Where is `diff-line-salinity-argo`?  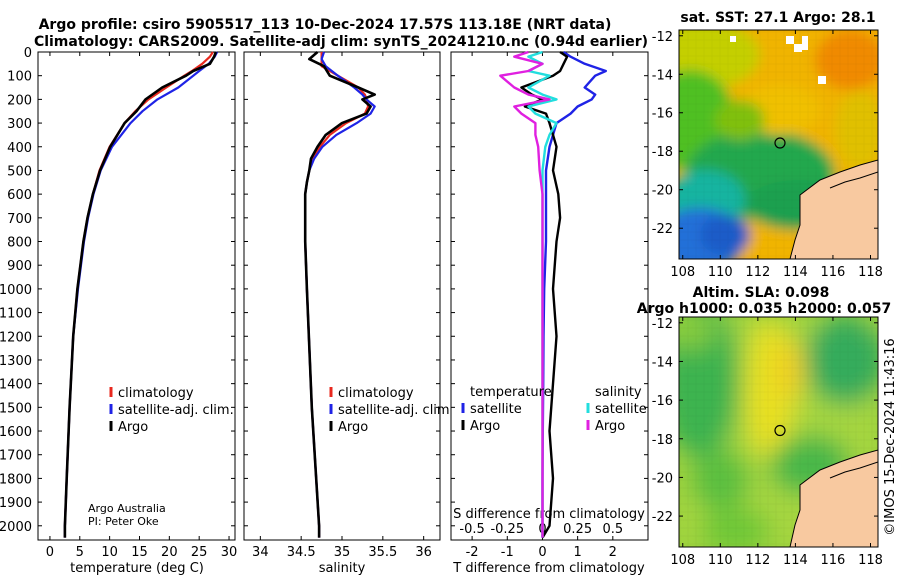
diff-line-salinity-argo is located at coordinates (525, 294).